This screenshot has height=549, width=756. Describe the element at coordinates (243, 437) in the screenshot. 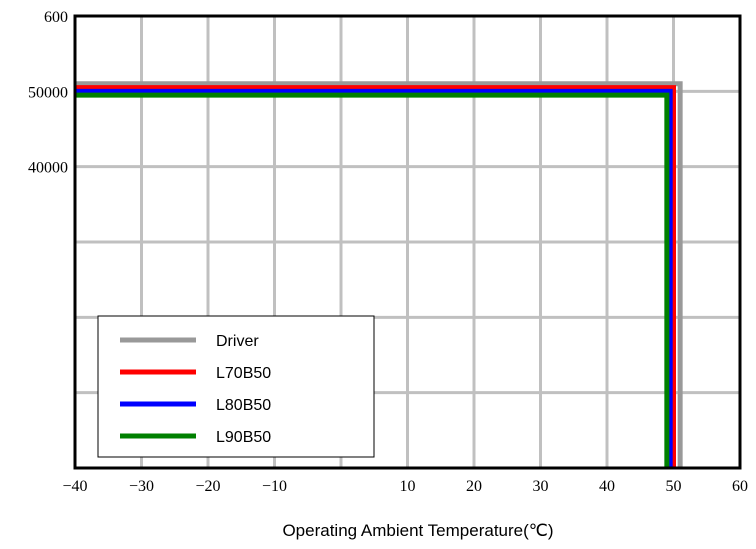

I see `legend-label: L90B50` at that location.